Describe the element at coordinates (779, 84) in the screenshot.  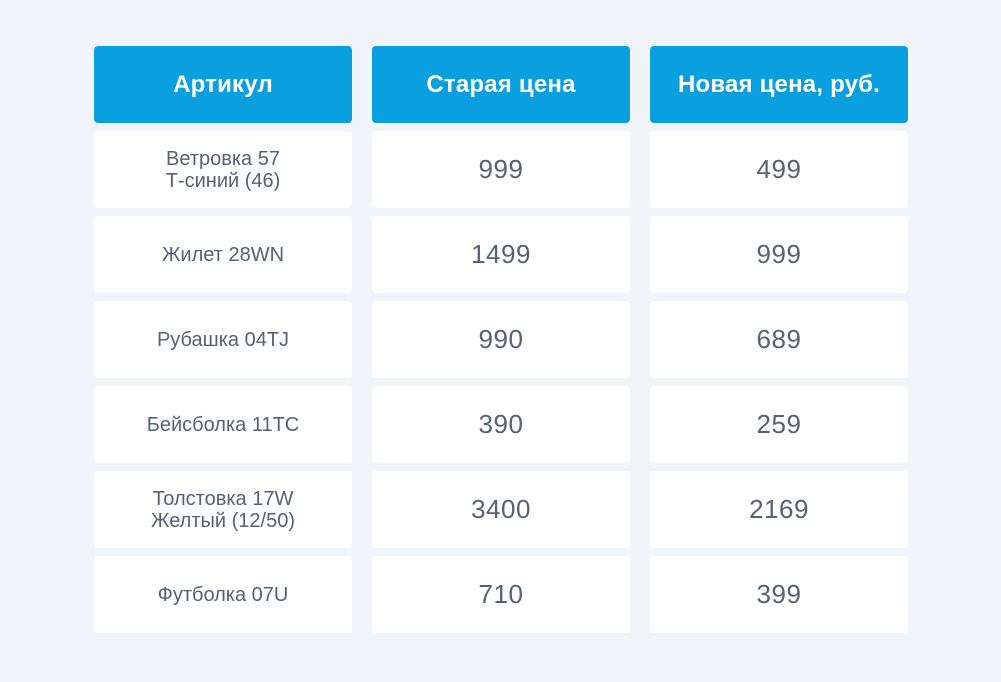
I see `column-header-new-price: Новая цена, руб.` at that location.